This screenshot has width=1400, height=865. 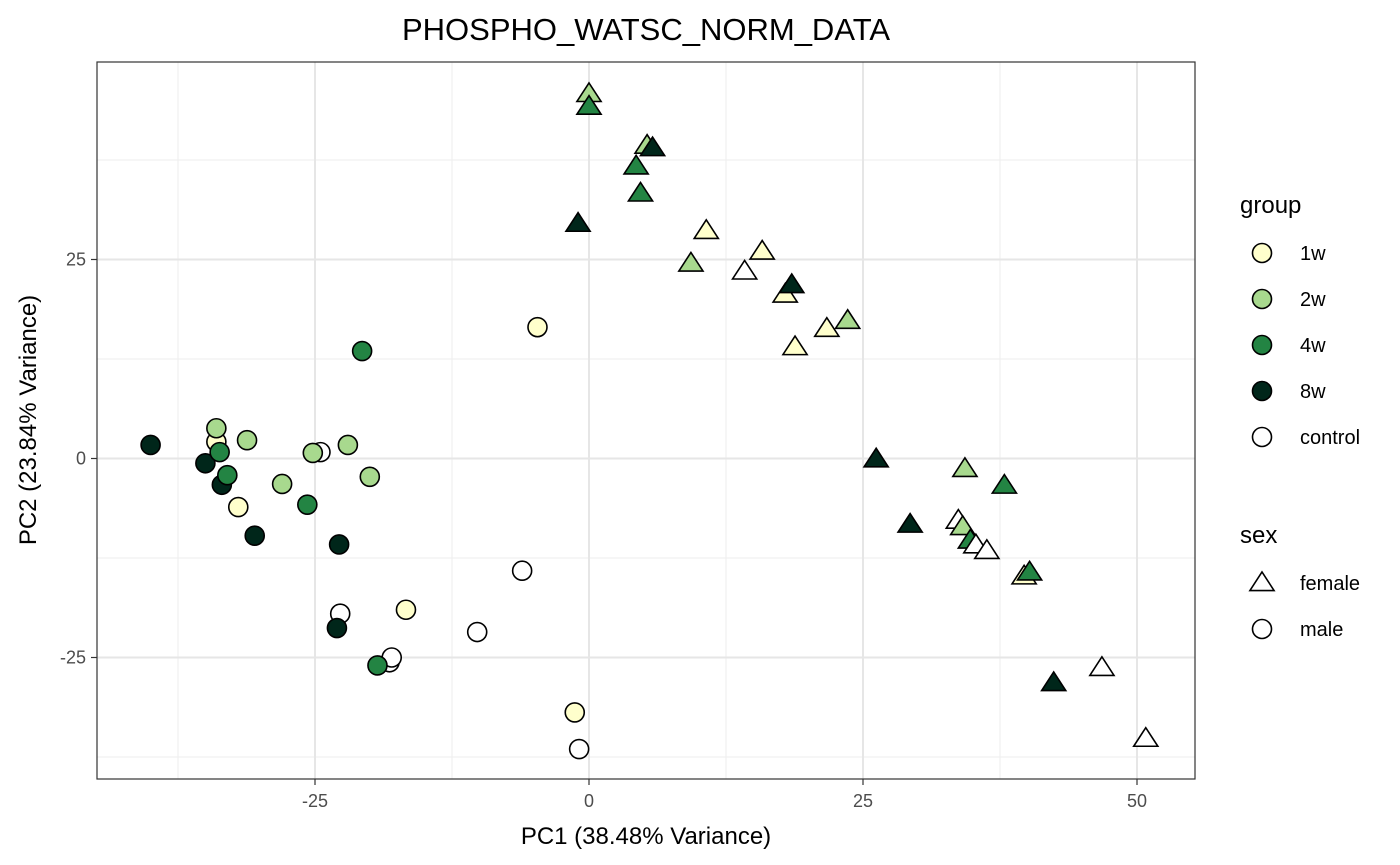 I want to click on legend-sex: sex female male, so click(x=1300, y=581).